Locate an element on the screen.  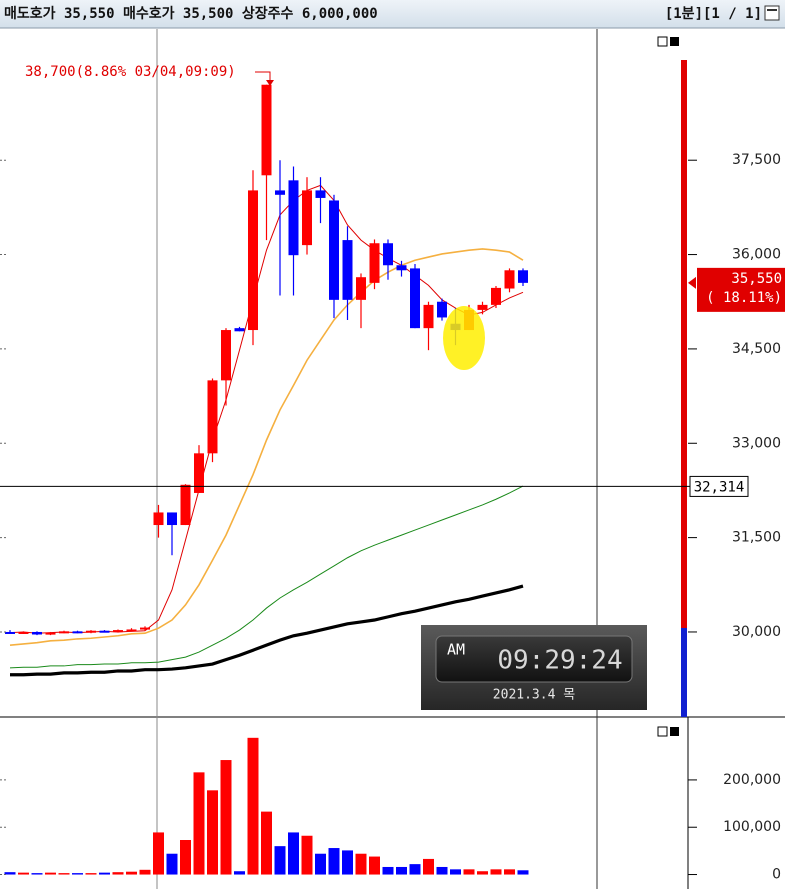
clock-time: 09:29:24 is located at coordinates (559, 661).